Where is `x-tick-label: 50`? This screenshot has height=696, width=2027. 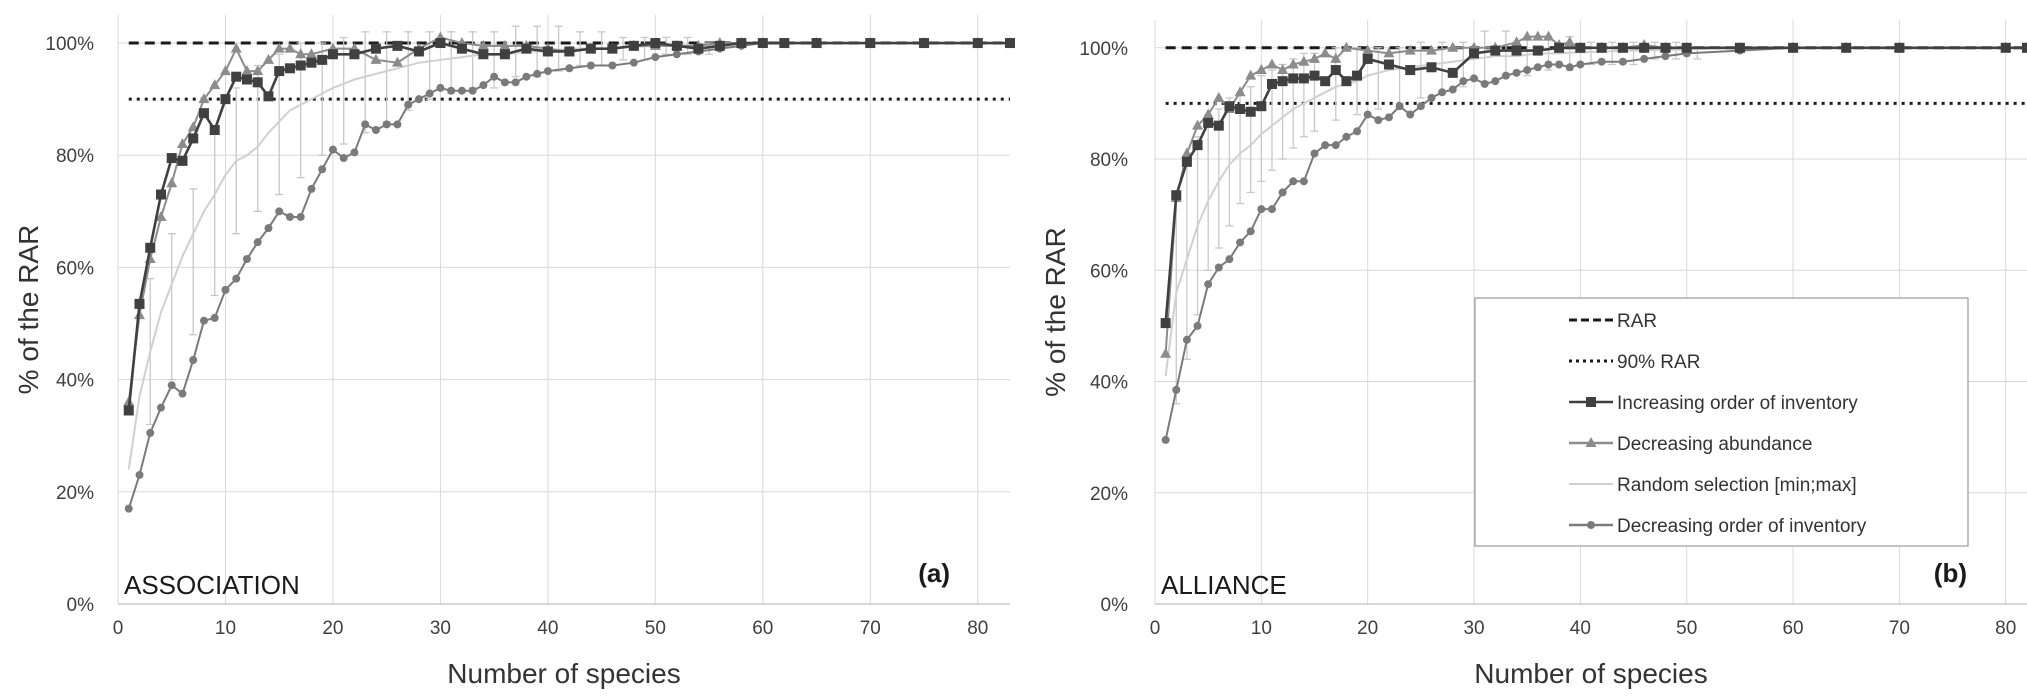 x-tick-label: 50 is located at coordinates (655, 628).